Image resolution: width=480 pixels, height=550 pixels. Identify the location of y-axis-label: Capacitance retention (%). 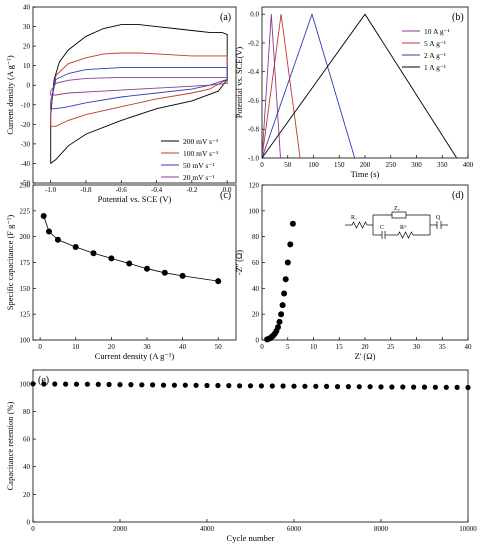
(10, 445).